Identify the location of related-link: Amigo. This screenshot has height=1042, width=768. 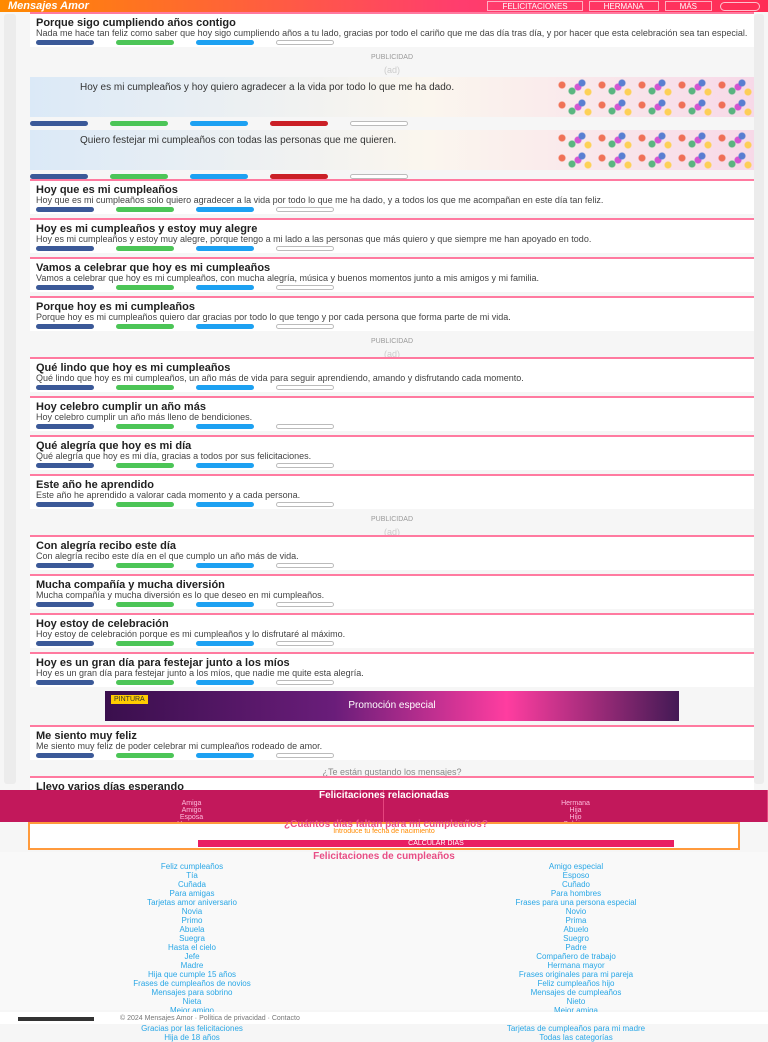
(191, 810).